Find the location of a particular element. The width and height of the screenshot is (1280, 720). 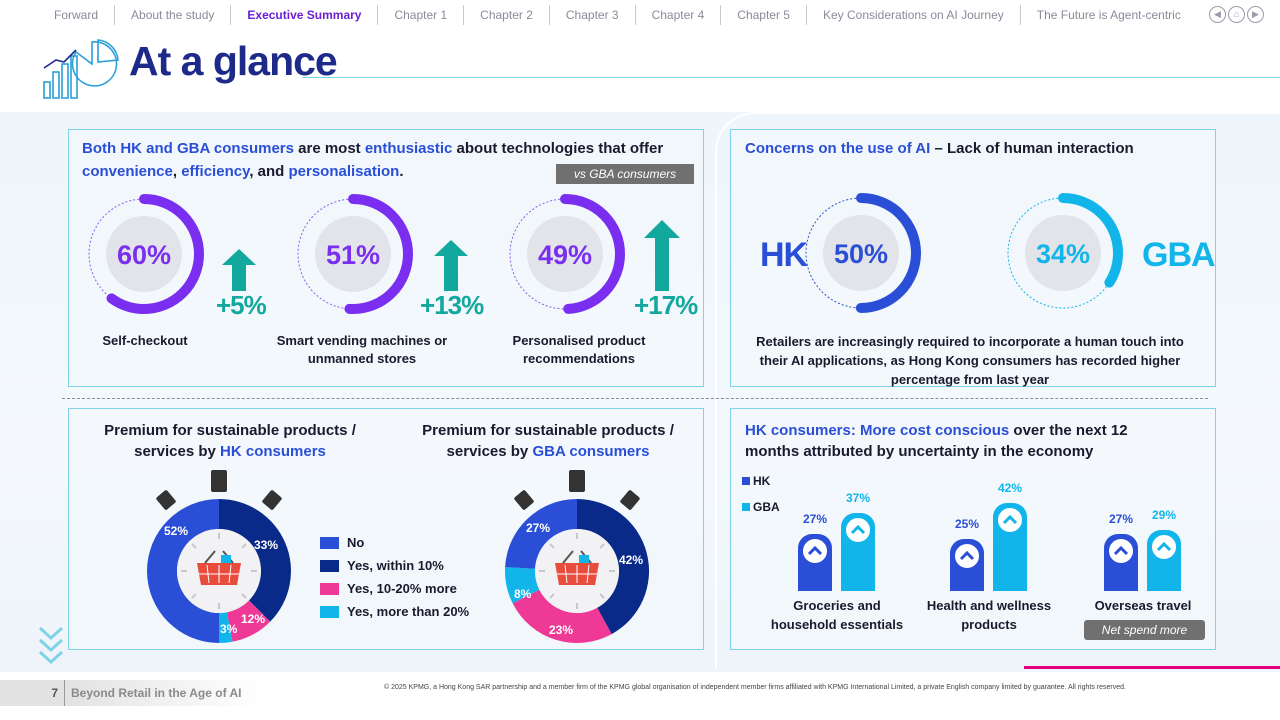

nav-item-about: About the study is located at coordinates (173, 15).